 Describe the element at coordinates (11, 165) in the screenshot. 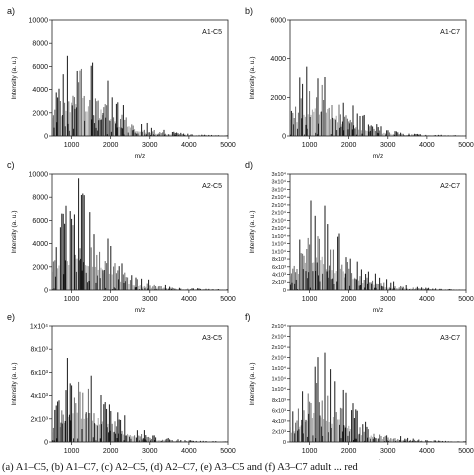

I see `panel-label: c)` at that location.